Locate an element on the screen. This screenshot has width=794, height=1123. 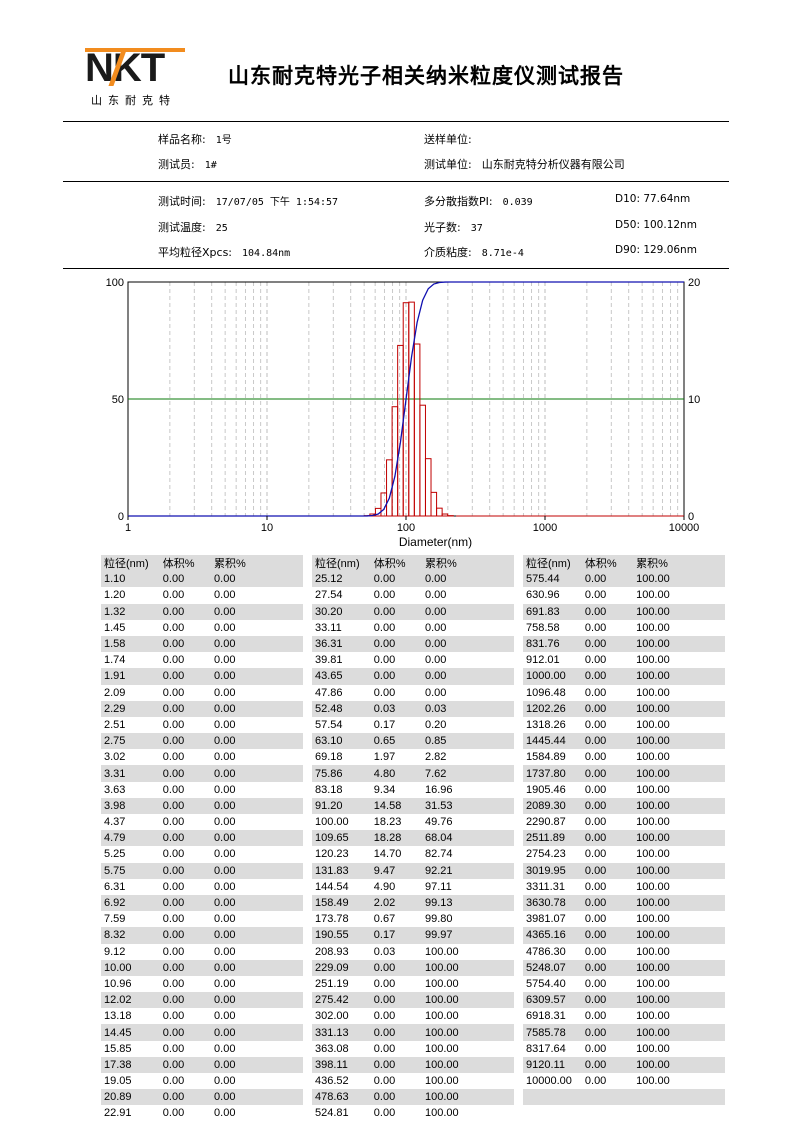
sender: 送样单位: is located at coordinates (453, 139).